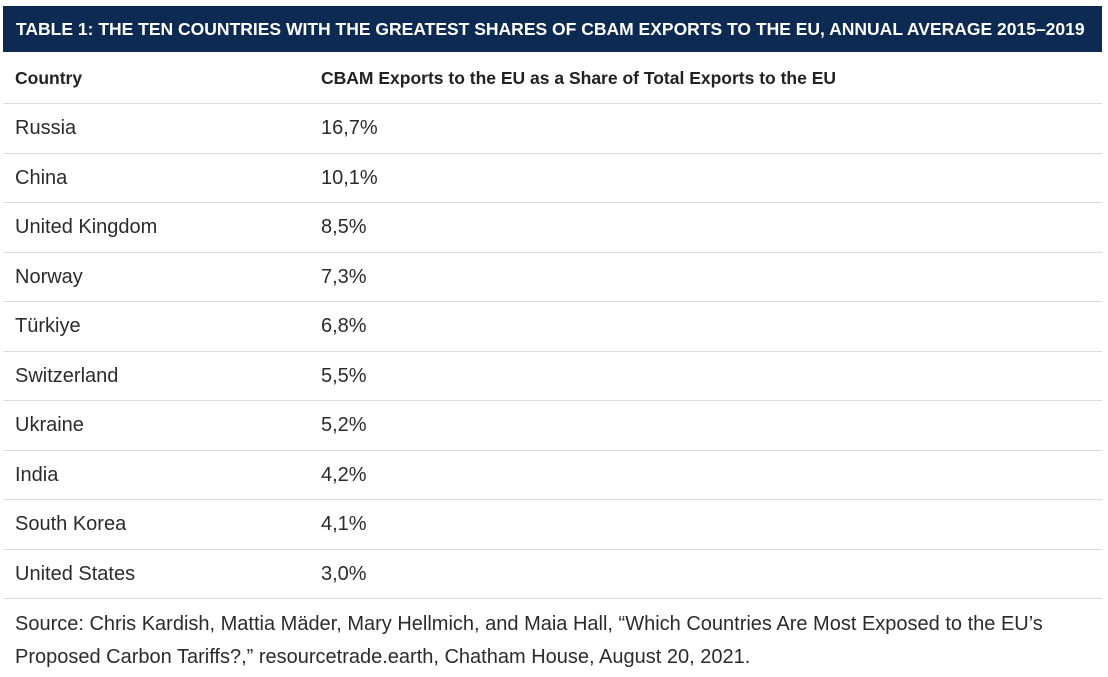 The height and width of the screenshot is (677, 1108). What do you see at coordinates (71, 524) in the screenshot?
I see `country-cell: South Korea` at bounding box center [71, 524].